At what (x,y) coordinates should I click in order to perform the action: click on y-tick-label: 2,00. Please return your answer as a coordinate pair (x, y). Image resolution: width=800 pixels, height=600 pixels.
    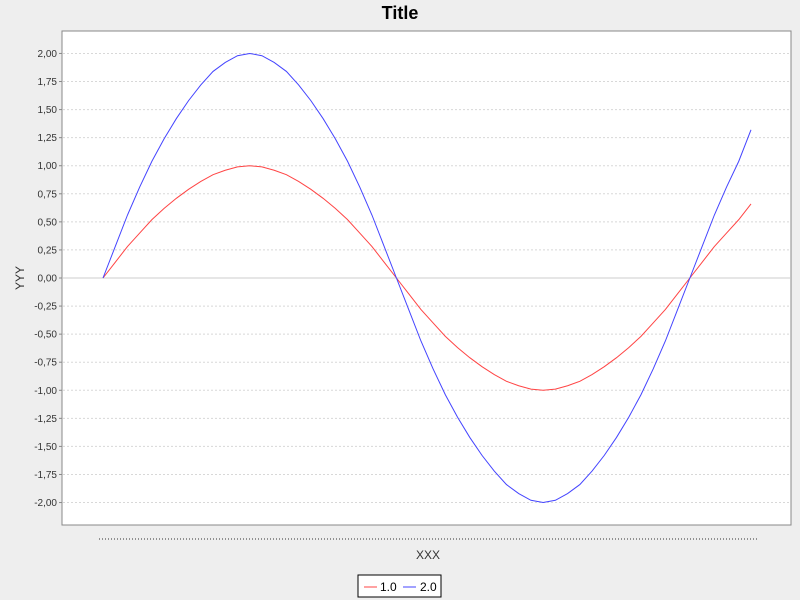
    Looking at the image, I should click on (48, 54).